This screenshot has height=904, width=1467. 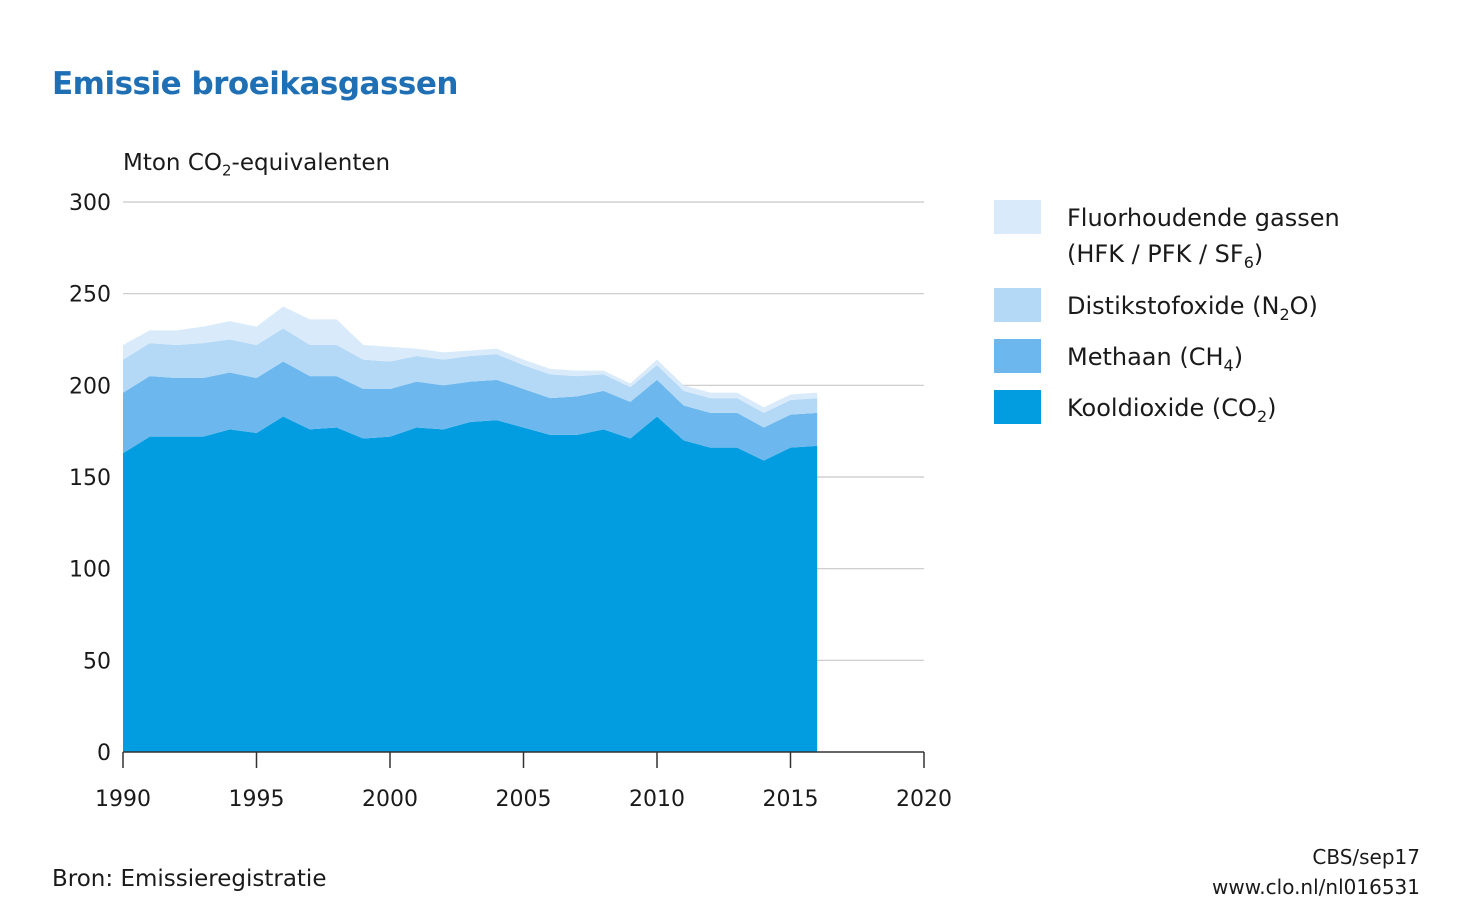 I want to click on legend-label-fluor-line1: Fluorhoudende gassen, so click(x=1203, y=218).